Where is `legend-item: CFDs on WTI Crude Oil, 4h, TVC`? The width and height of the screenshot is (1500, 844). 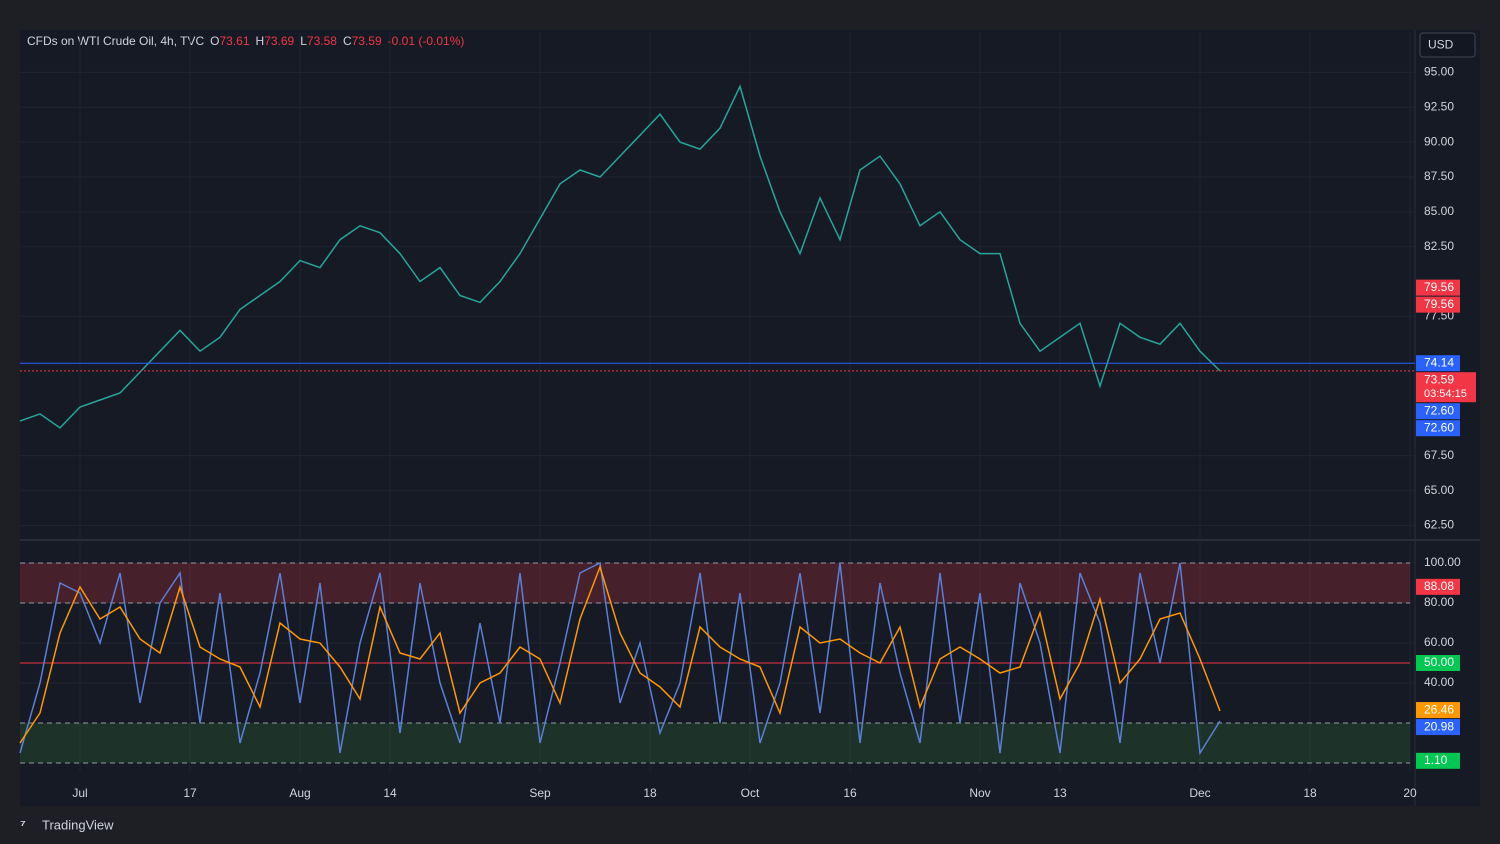 legend-item: CFDs on WTI Crude Oil, 4h, TVC is located at coordinates (115, 41).